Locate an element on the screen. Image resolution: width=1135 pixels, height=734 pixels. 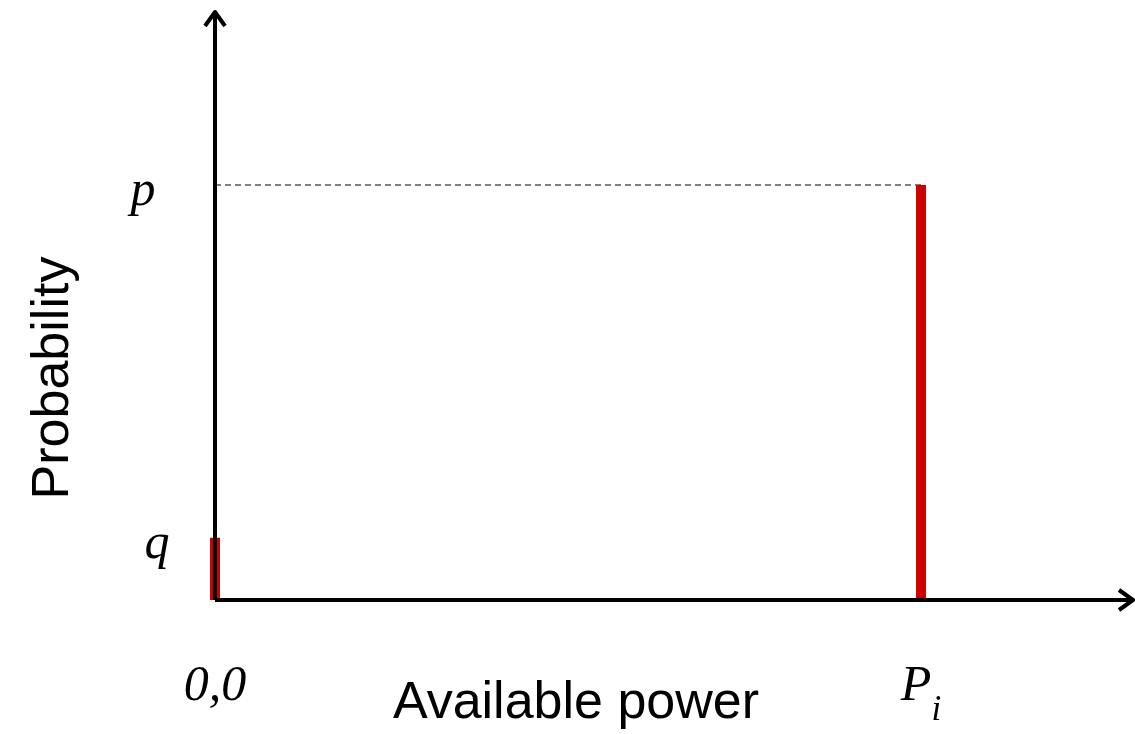
ref-line-label: p is located at coordinates (141, 188).